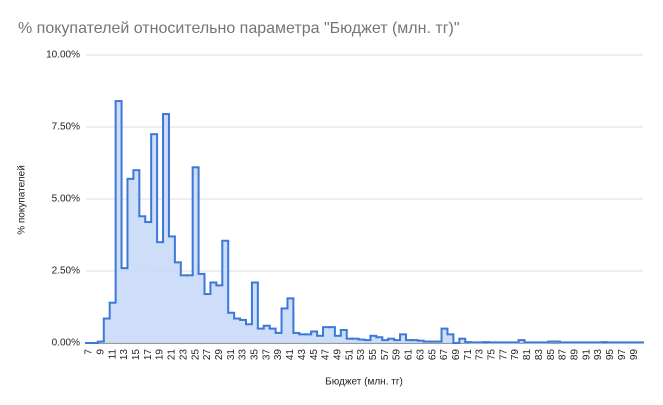 The width and height of the screenshot is (663, 405). I want to click on x-tick-label: 49, so click(337, 355).